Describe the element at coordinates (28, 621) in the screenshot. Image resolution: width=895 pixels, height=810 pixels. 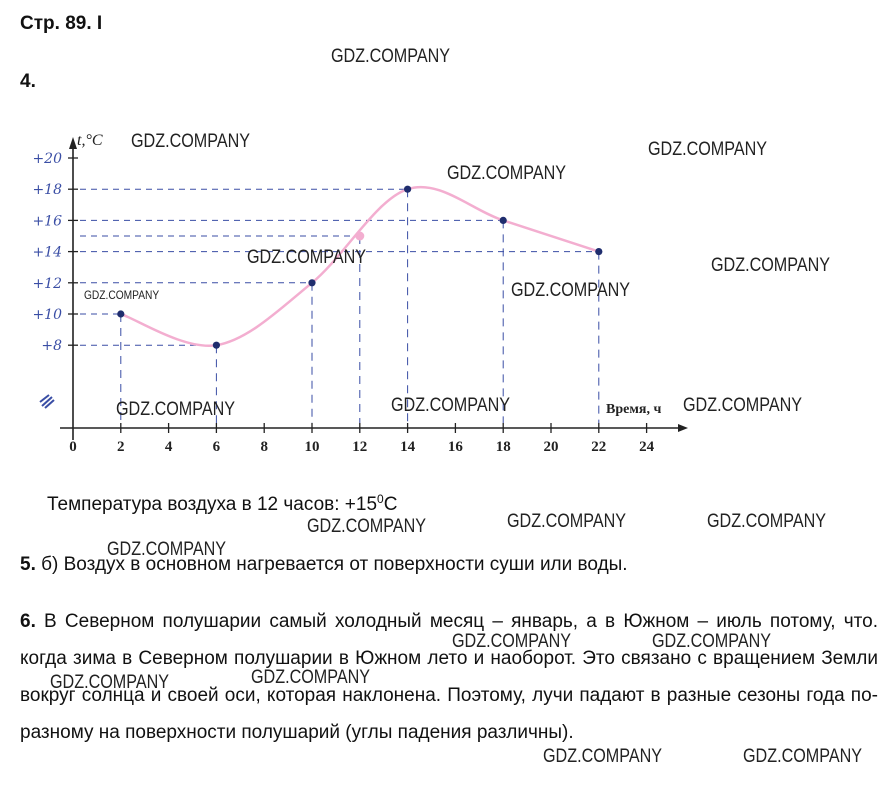
I see `task-6-number: 6.` at that location.